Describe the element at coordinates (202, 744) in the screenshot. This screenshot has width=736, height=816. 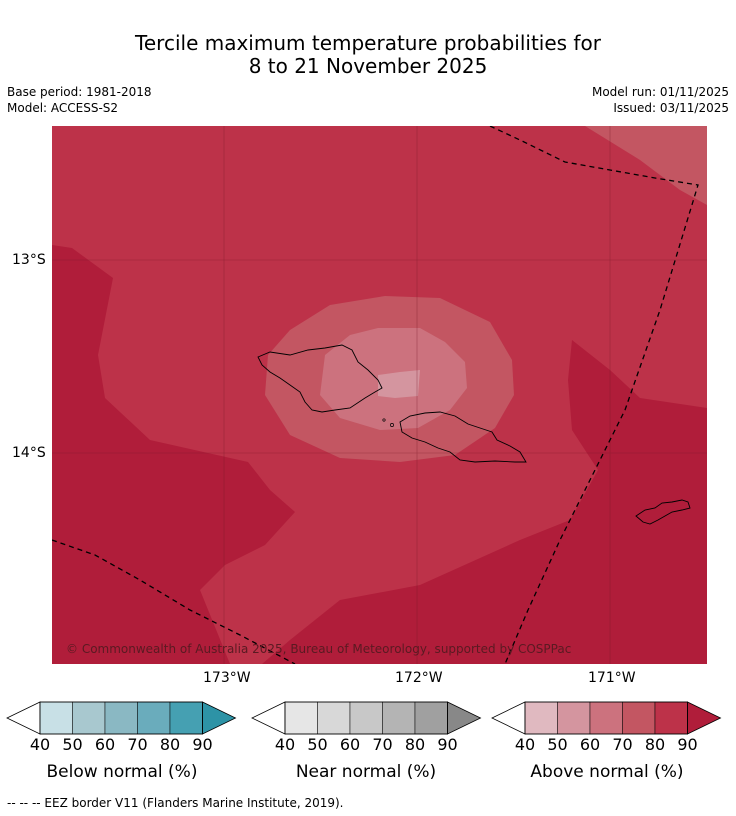
I see `colorbar-below-normal-tick: 90` at that location.